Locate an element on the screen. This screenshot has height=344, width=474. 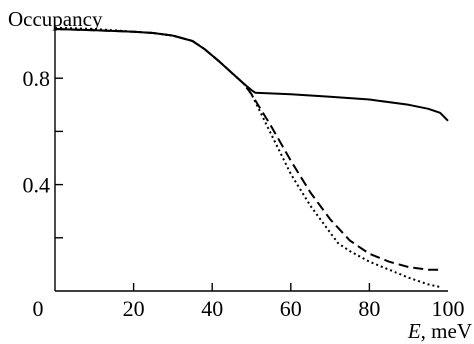
x-axis-variable: E is located at coordinates (414, 331).